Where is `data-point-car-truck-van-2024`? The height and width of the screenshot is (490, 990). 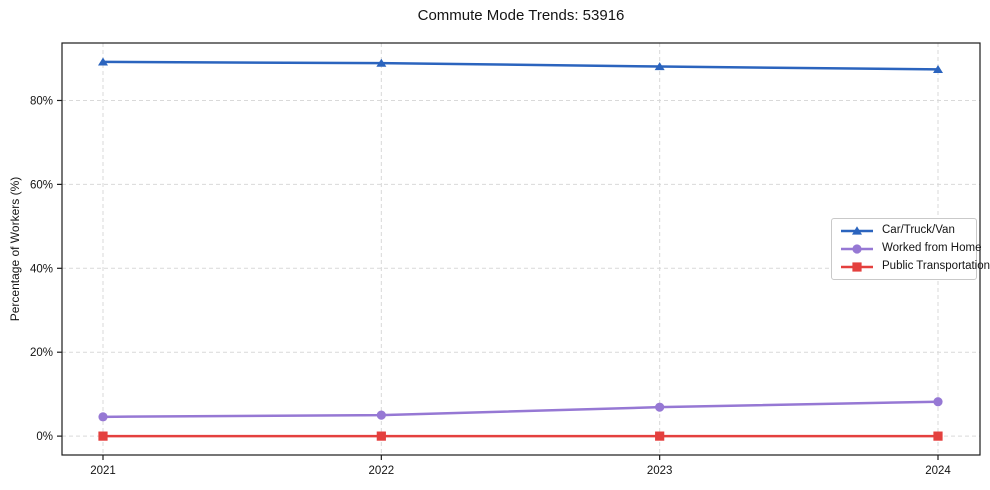
data-point-car-truck-van-2024 is located at coordinates (938, 69).